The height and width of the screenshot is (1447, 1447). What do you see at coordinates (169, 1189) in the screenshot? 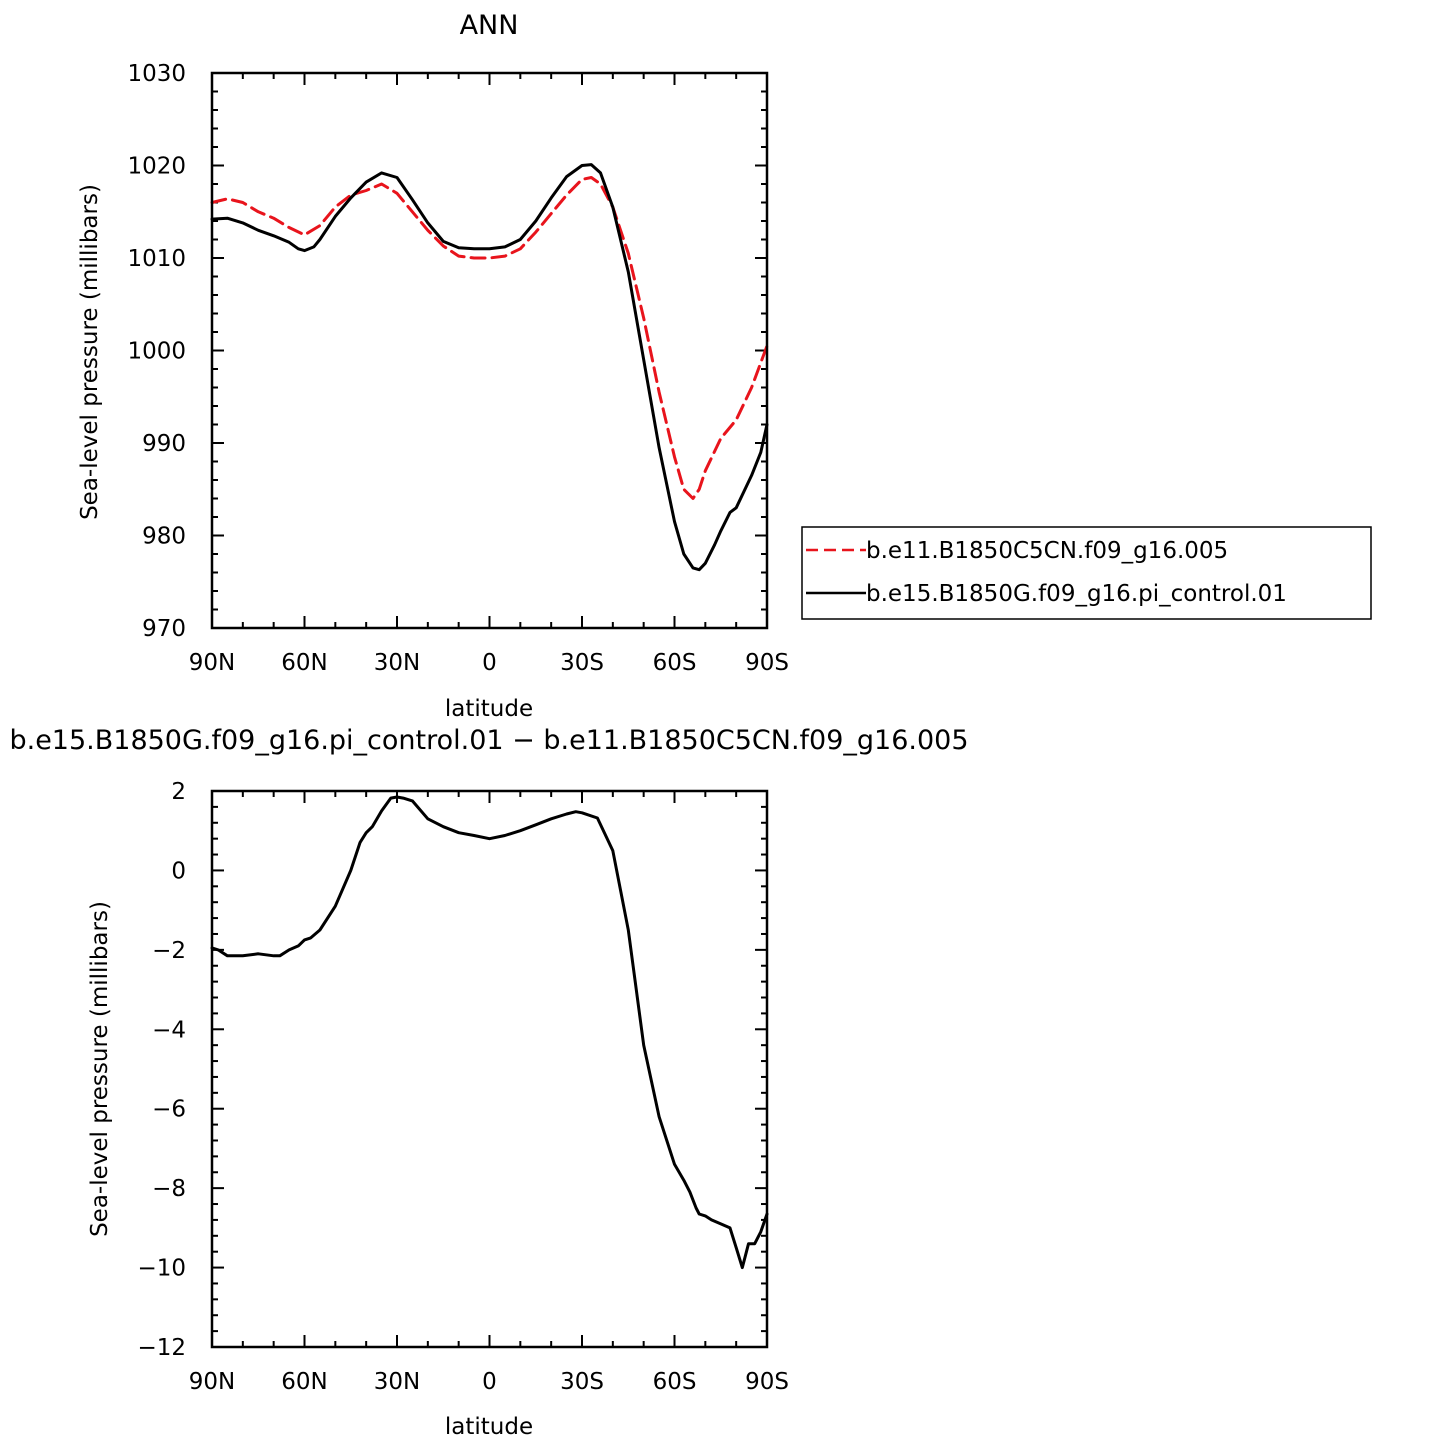
I see `y-tick-label: −8` at bounding box center [169, 1189].